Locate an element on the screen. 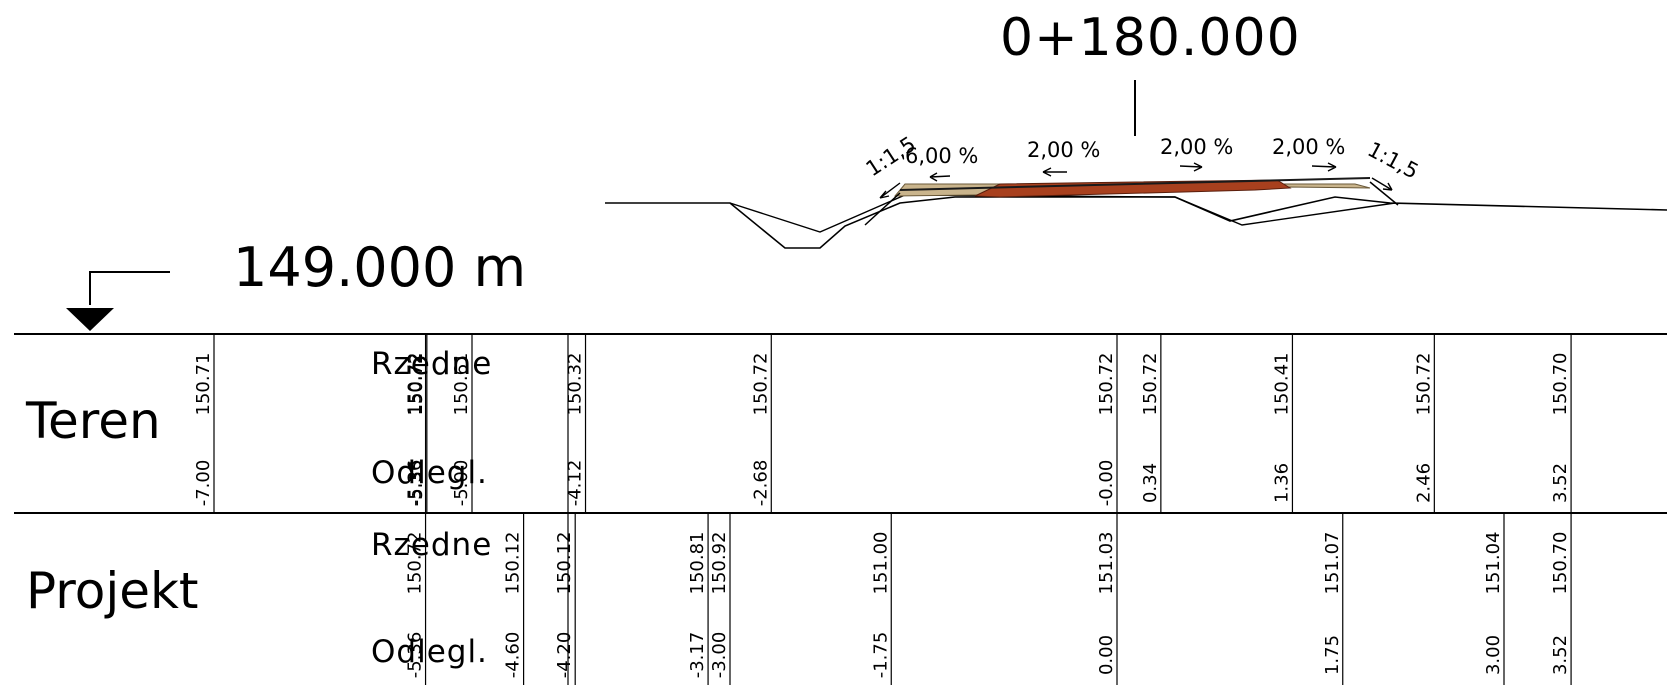 Image resolution: width=1667 pixels, height=685 pixels. left-far-slope-label: 6,00 % is located at coordinates (941, 156).